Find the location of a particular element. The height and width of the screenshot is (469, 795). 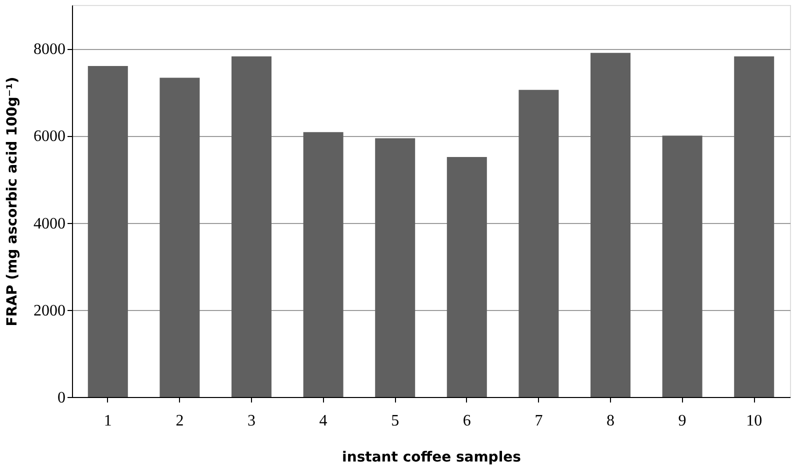

x-tick-label: 3 is located at coordinates (252, 421).